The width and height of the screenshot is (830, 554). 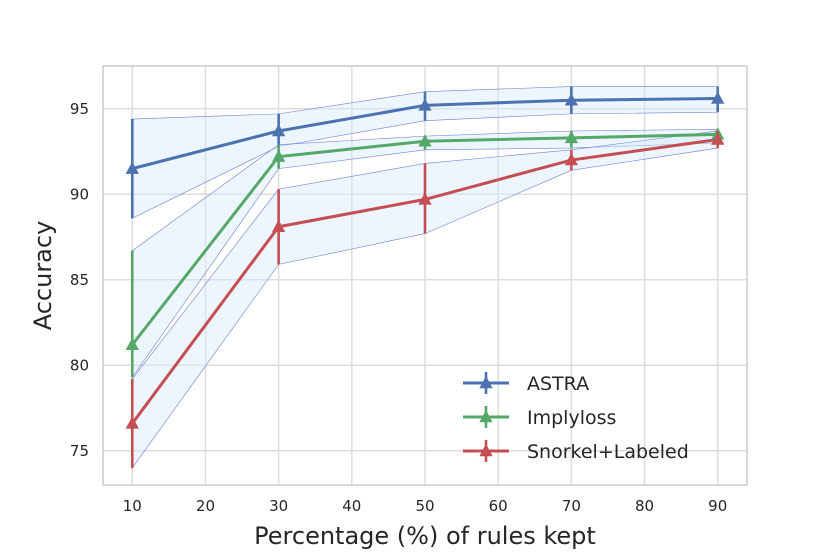 I want to click on y-tick-label: 80, so click(x=79, y=365).